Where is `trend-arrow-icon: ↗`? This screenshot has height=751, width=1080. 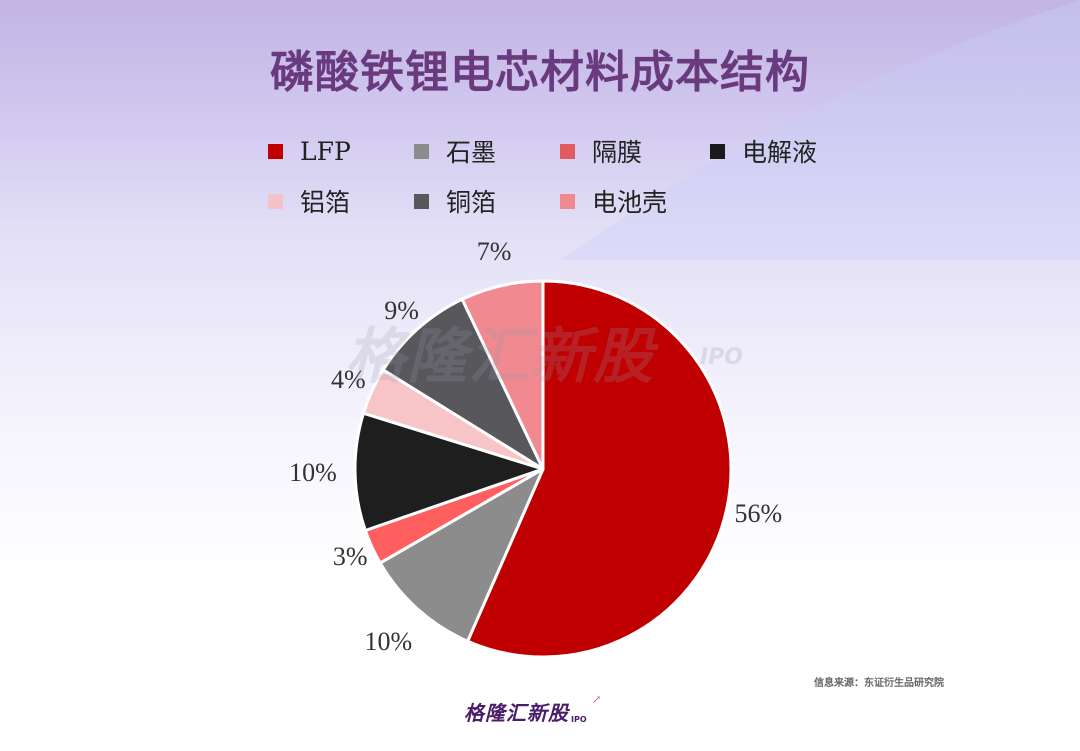 trend-arrow-icon: ↗ is located at coordinates (597, 699).